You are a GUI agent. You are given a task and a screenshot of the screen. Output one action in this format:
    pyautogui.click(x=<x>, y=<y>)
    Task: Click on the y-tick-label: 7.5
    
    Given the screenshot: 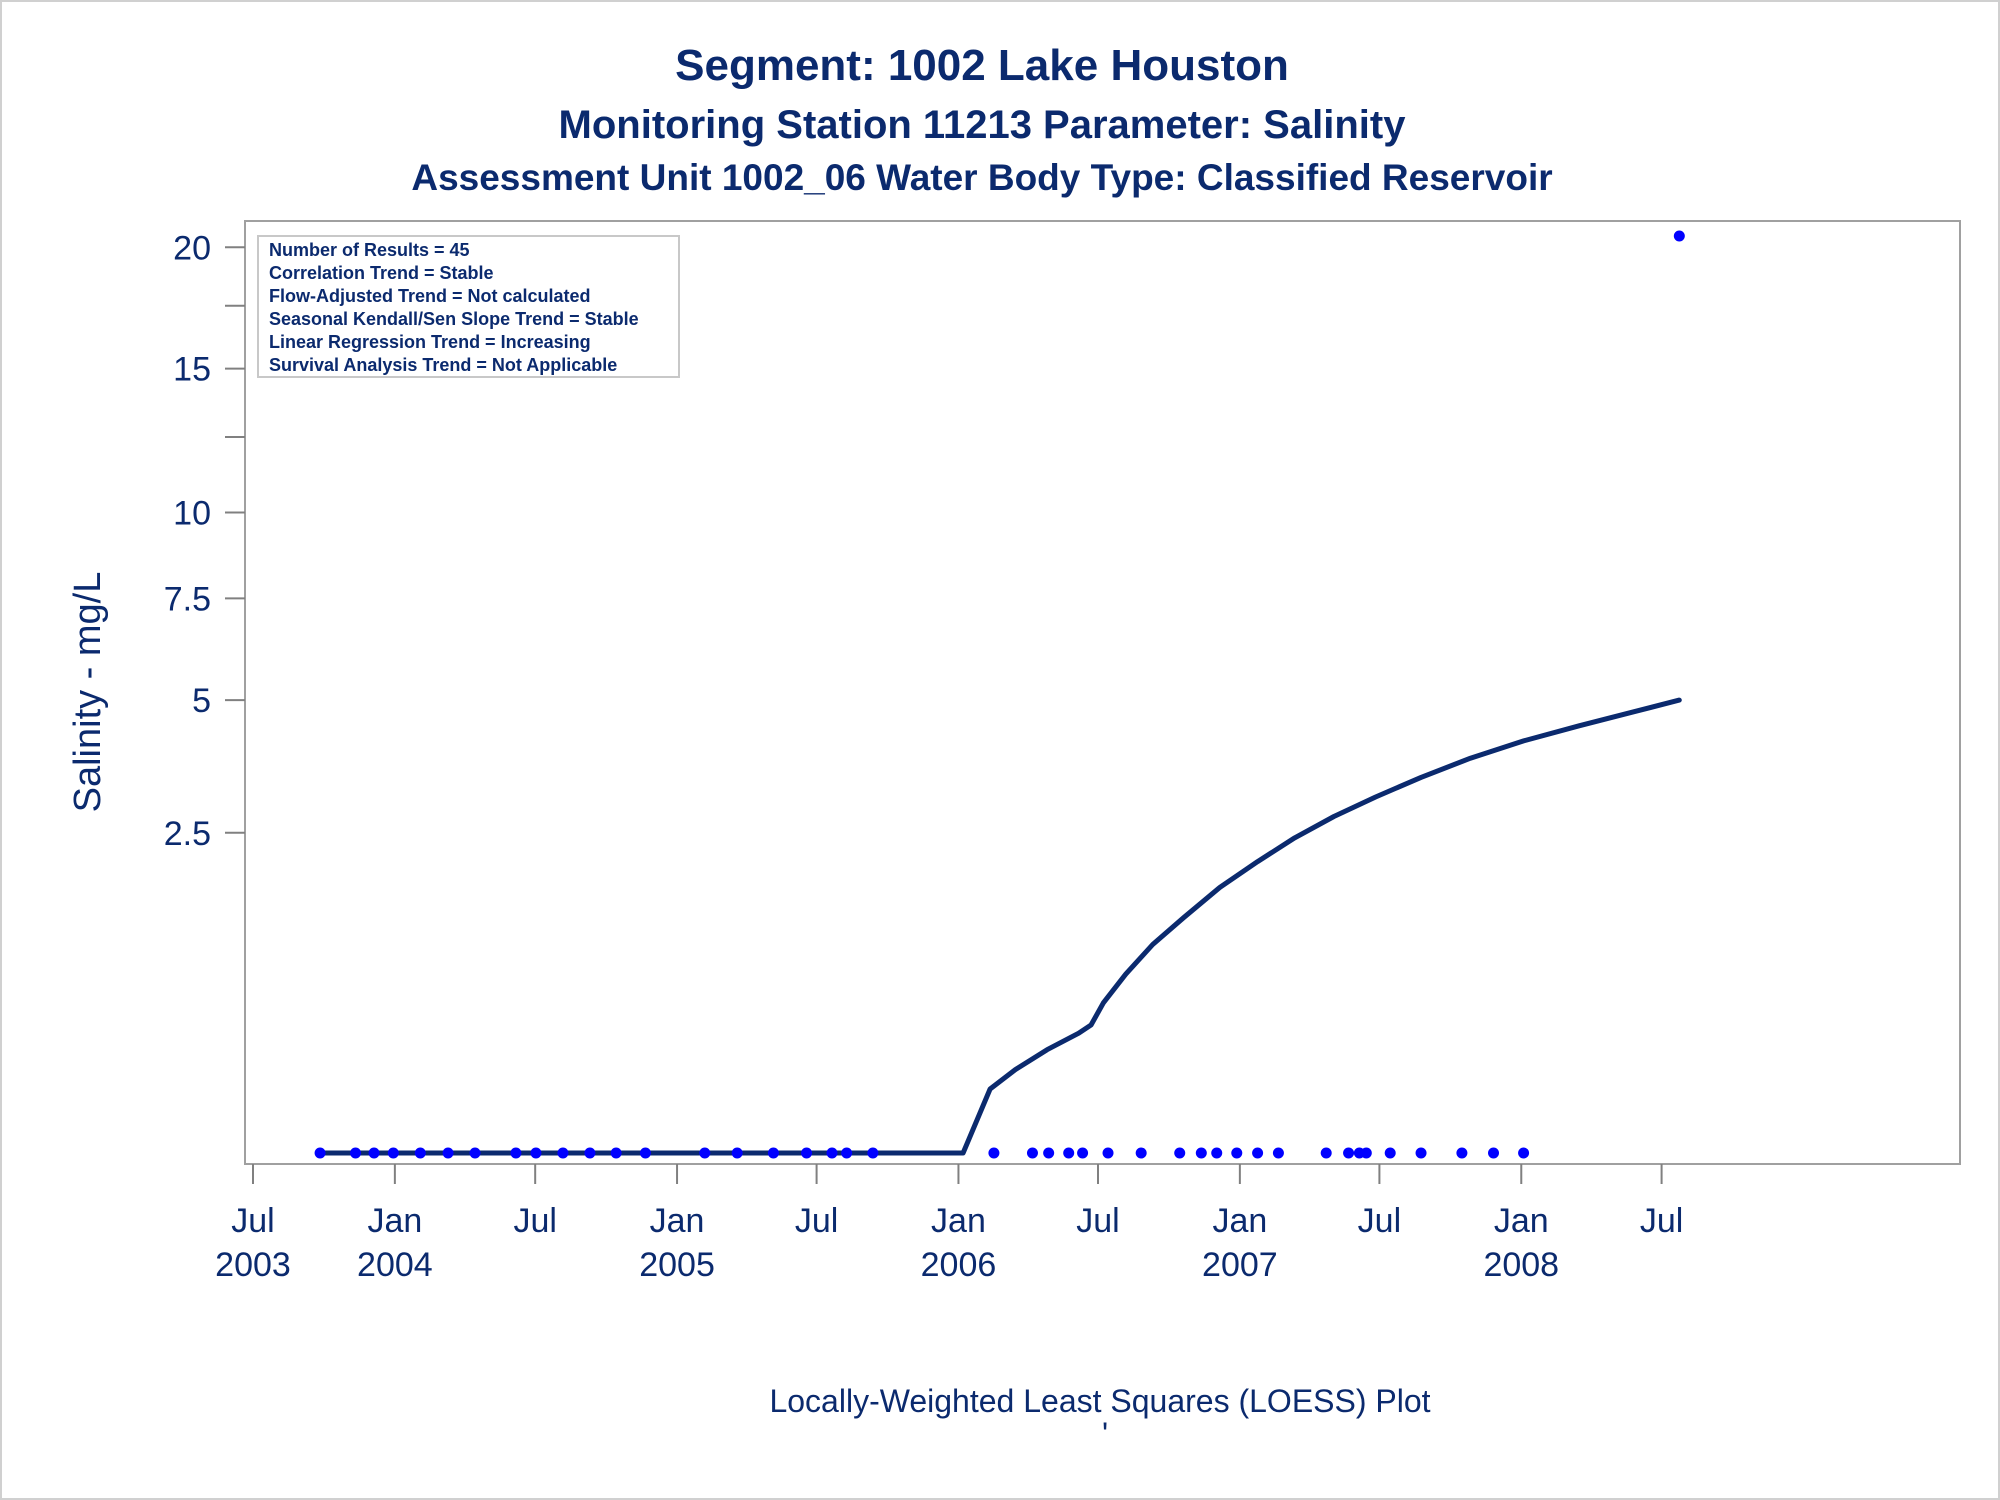 What is the action you would take?
    pyautogui.click(x=187, y=599)
    